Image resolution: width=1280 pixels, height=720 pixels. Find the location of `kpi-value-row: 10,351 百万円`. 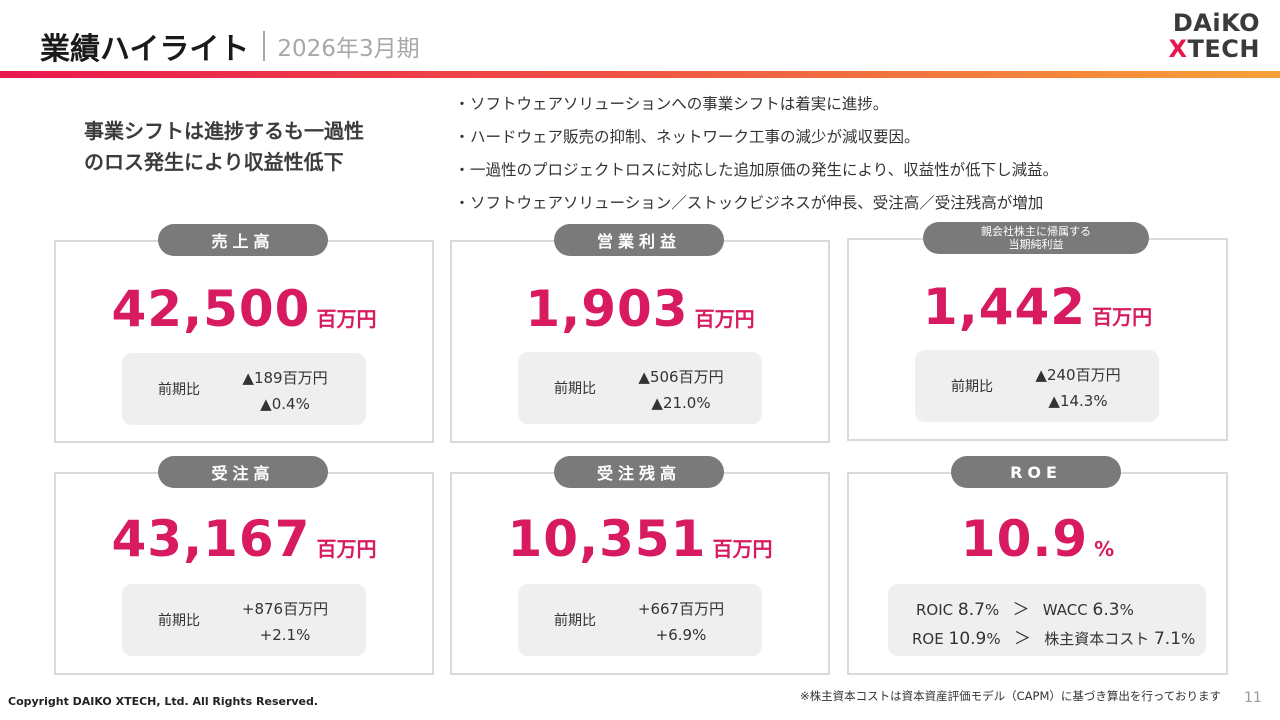

kpi-value-row: 10,351 百万円 is located at coordinates (640, 539).